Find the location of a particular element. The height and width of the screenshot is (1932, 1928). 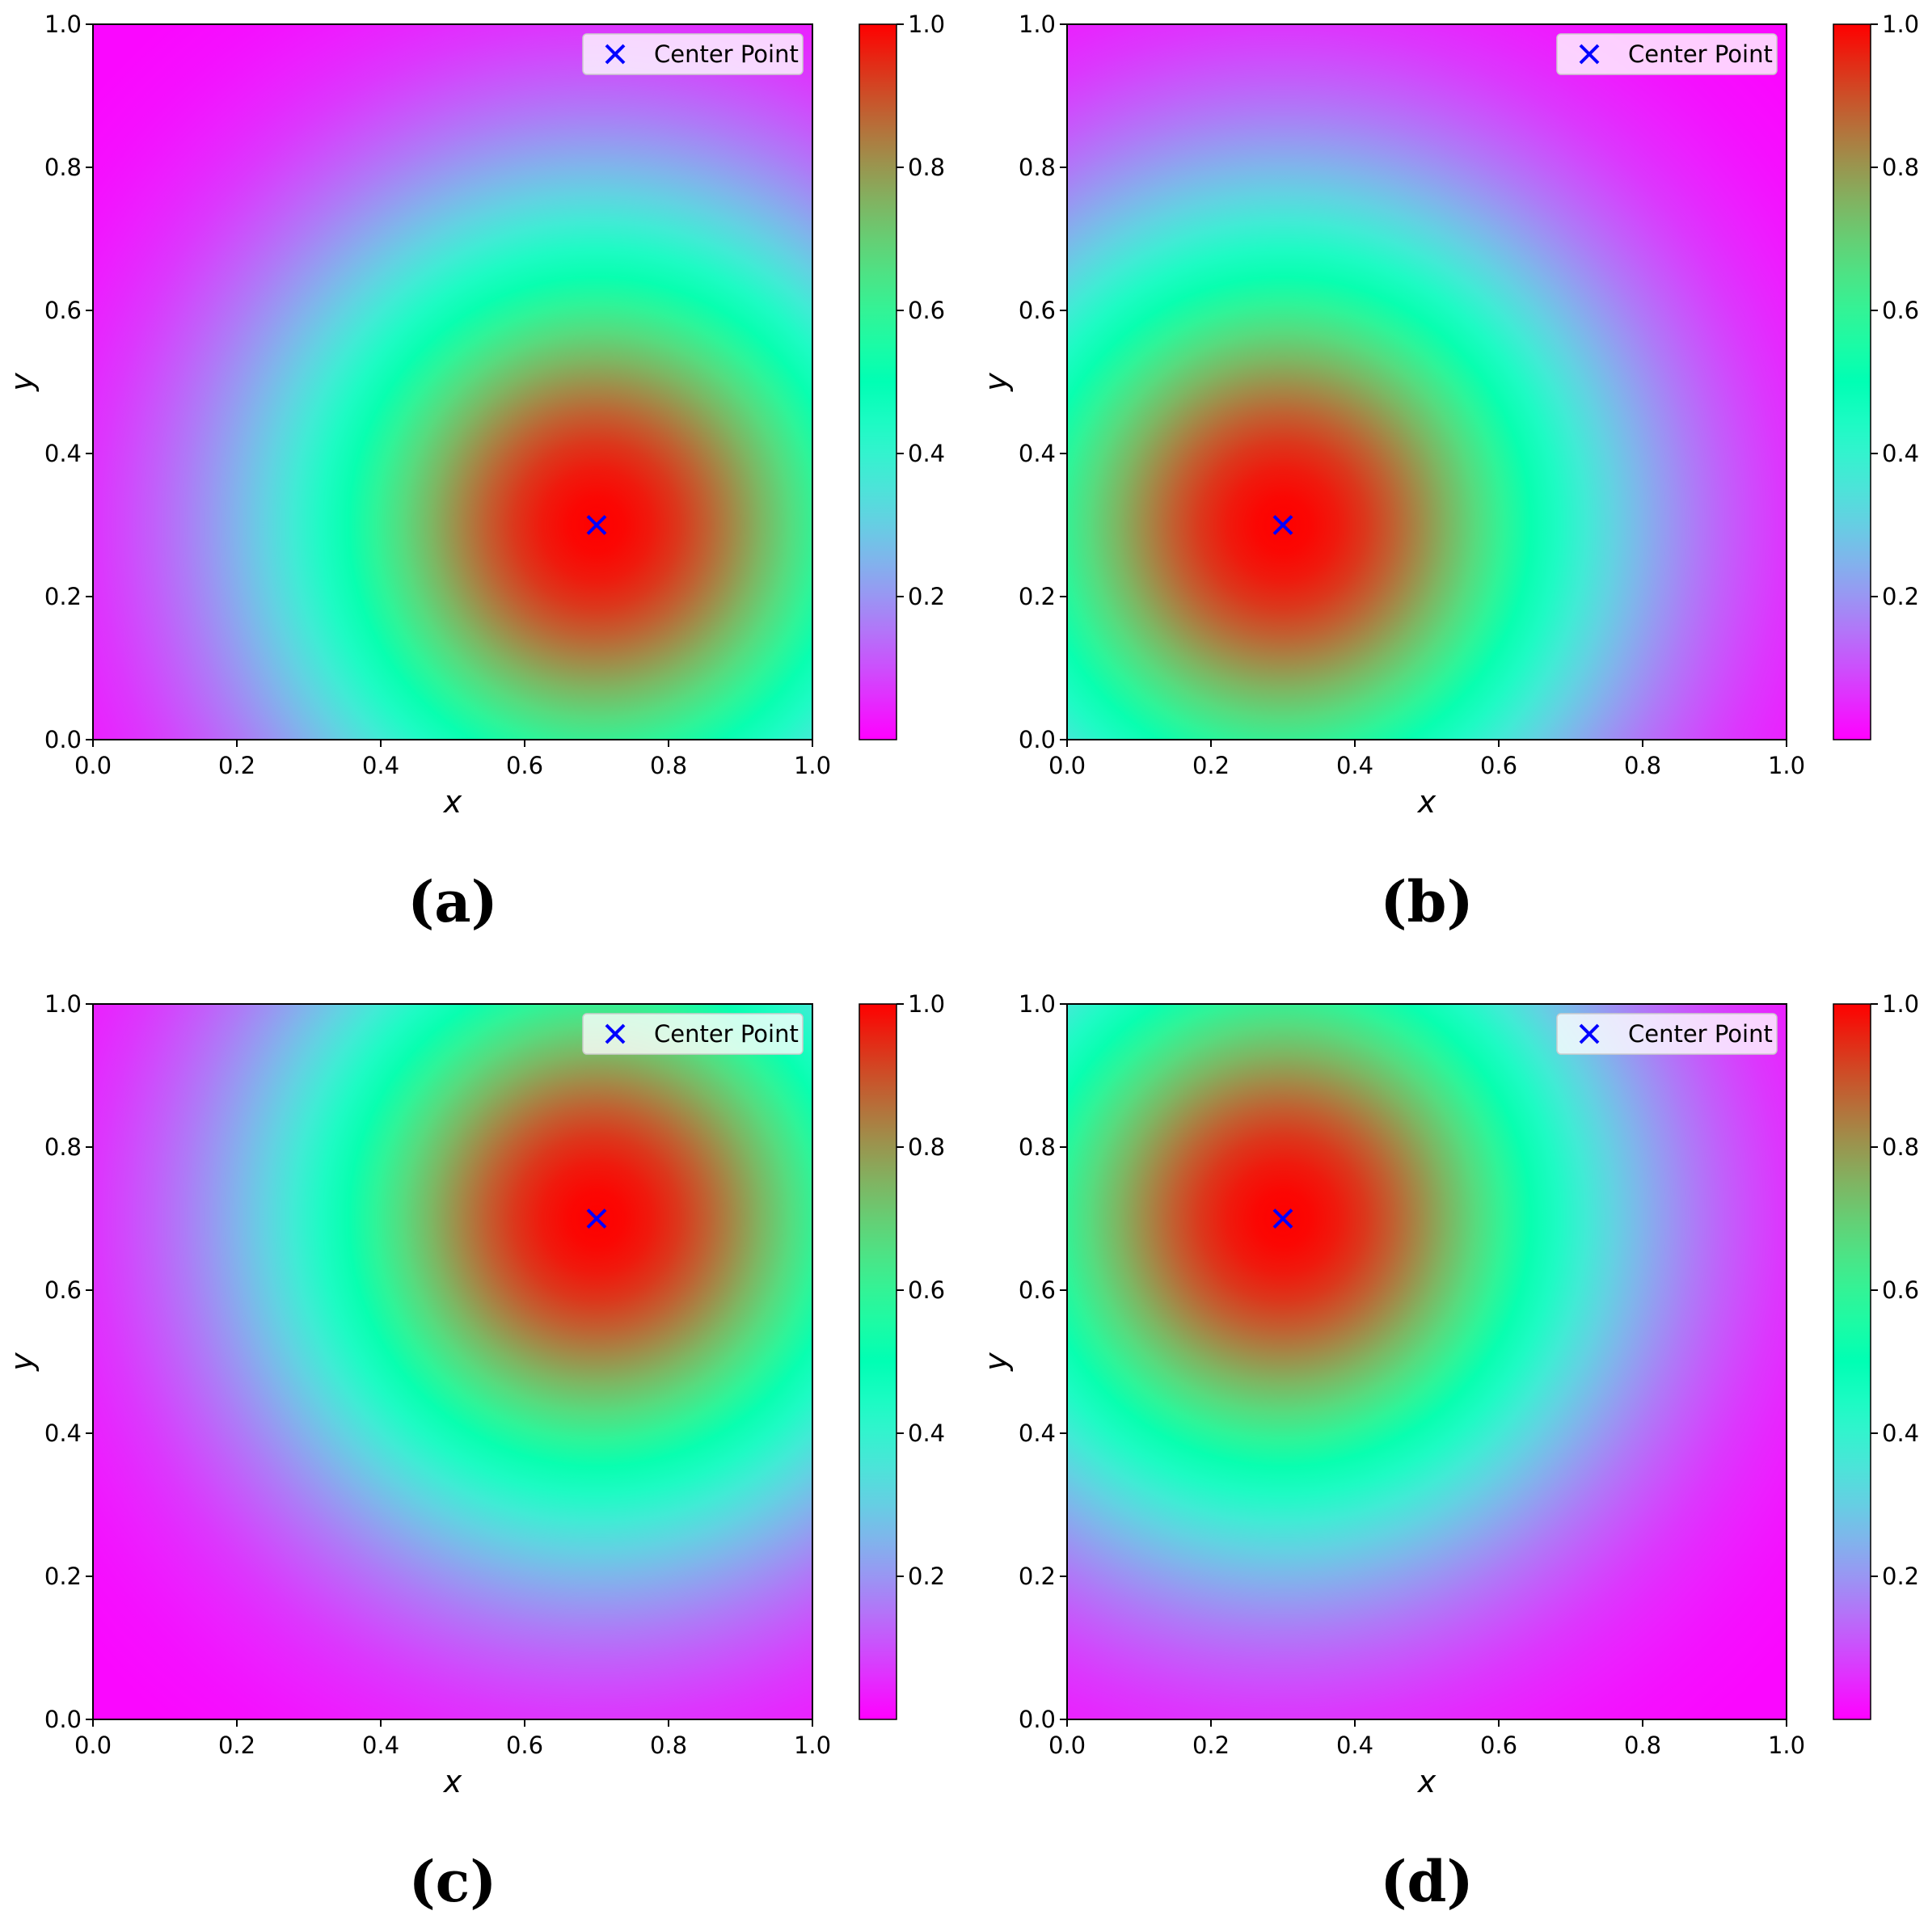

panel-caption: (b) is located at coordinates (1426, 901).